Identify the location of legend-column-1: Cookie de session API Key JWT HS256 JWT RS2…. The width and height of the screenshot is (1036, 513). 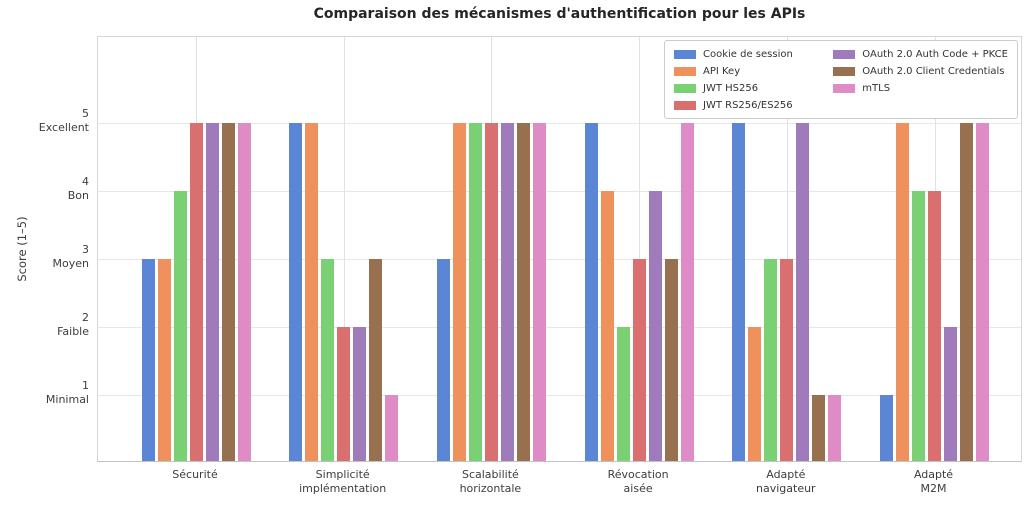
(746, 79).